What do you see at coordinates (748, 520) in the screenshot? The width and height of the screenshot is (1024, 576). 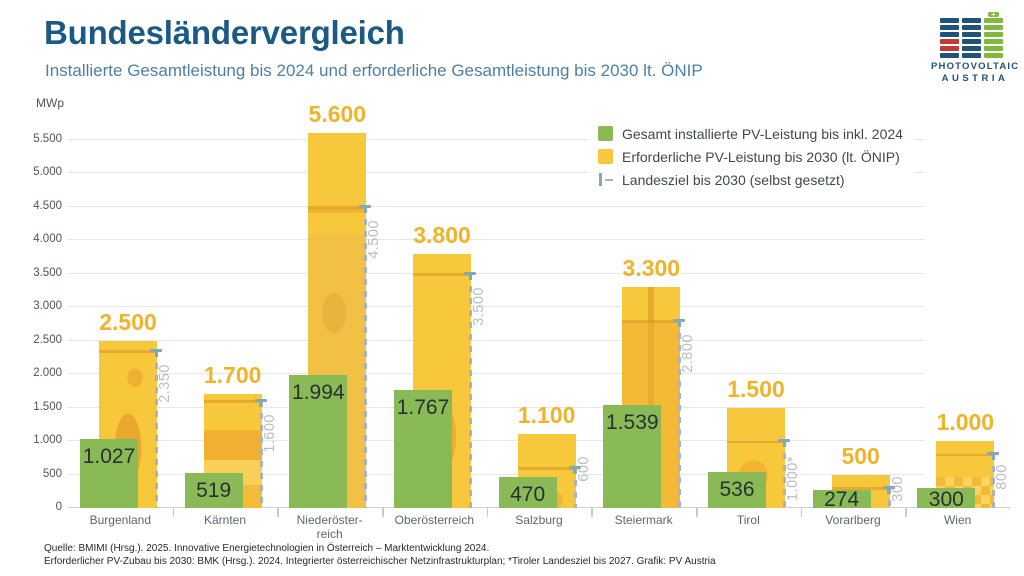 I see `category-label: Tirol` at bounding box center [748, 520].